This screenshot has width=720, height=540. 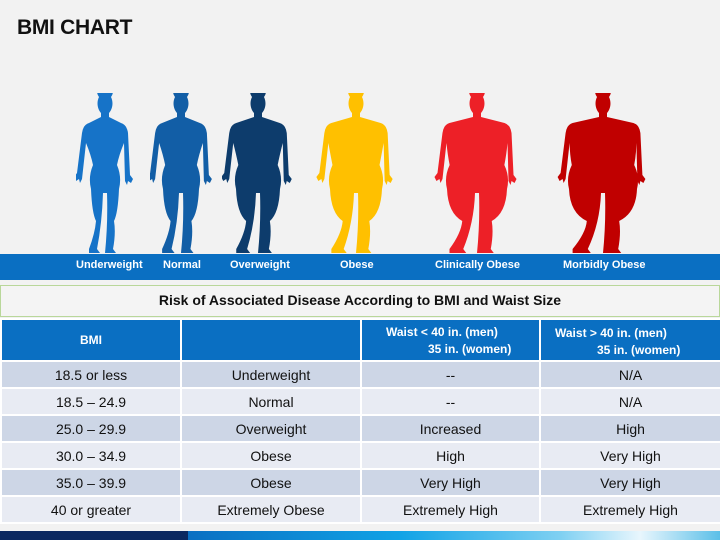 What do you see at coordinates (271, 374) in the screenshot?
I see `cell-category: Underweight` at bounding box center [271, 374].